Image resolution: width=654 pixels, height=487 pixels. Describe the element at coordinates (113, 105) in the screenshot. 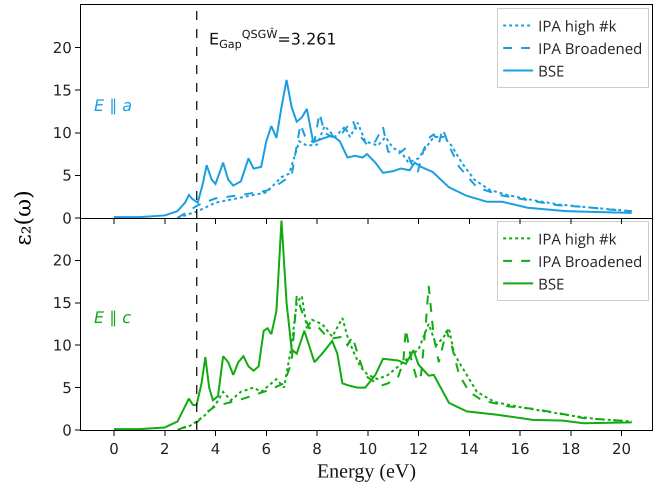

I see `annotation: E ∥ a` at that location.